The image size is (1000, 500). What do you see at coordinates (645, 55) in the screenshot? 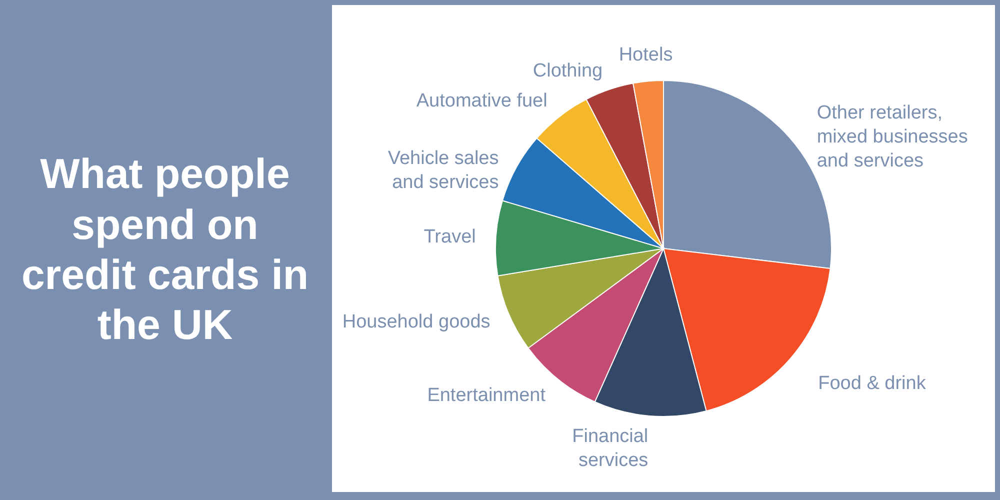
I see `slice-label: Hotels` at bounding box center [645, 55].